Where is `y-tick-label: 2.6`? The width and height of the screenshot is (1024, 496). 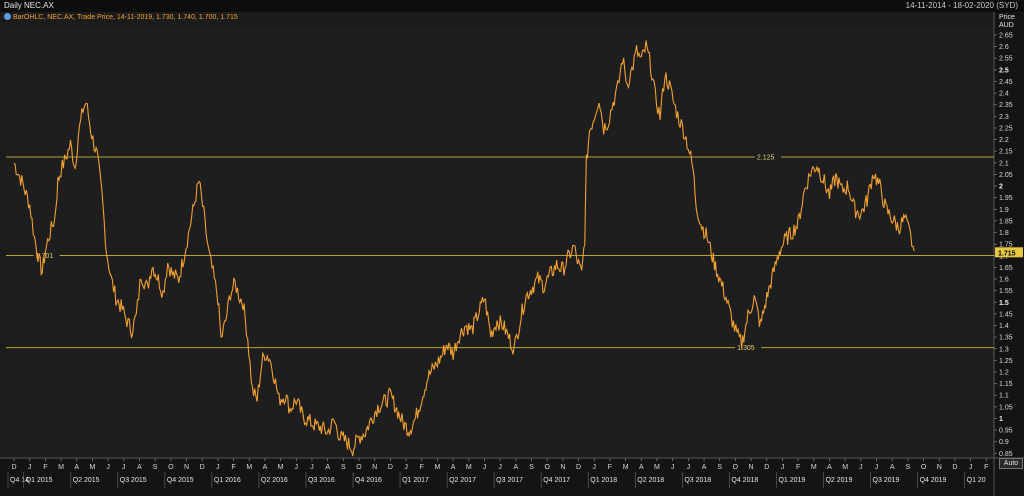
y-tick-label: 2.6 is located at coordinates (1004, 47).